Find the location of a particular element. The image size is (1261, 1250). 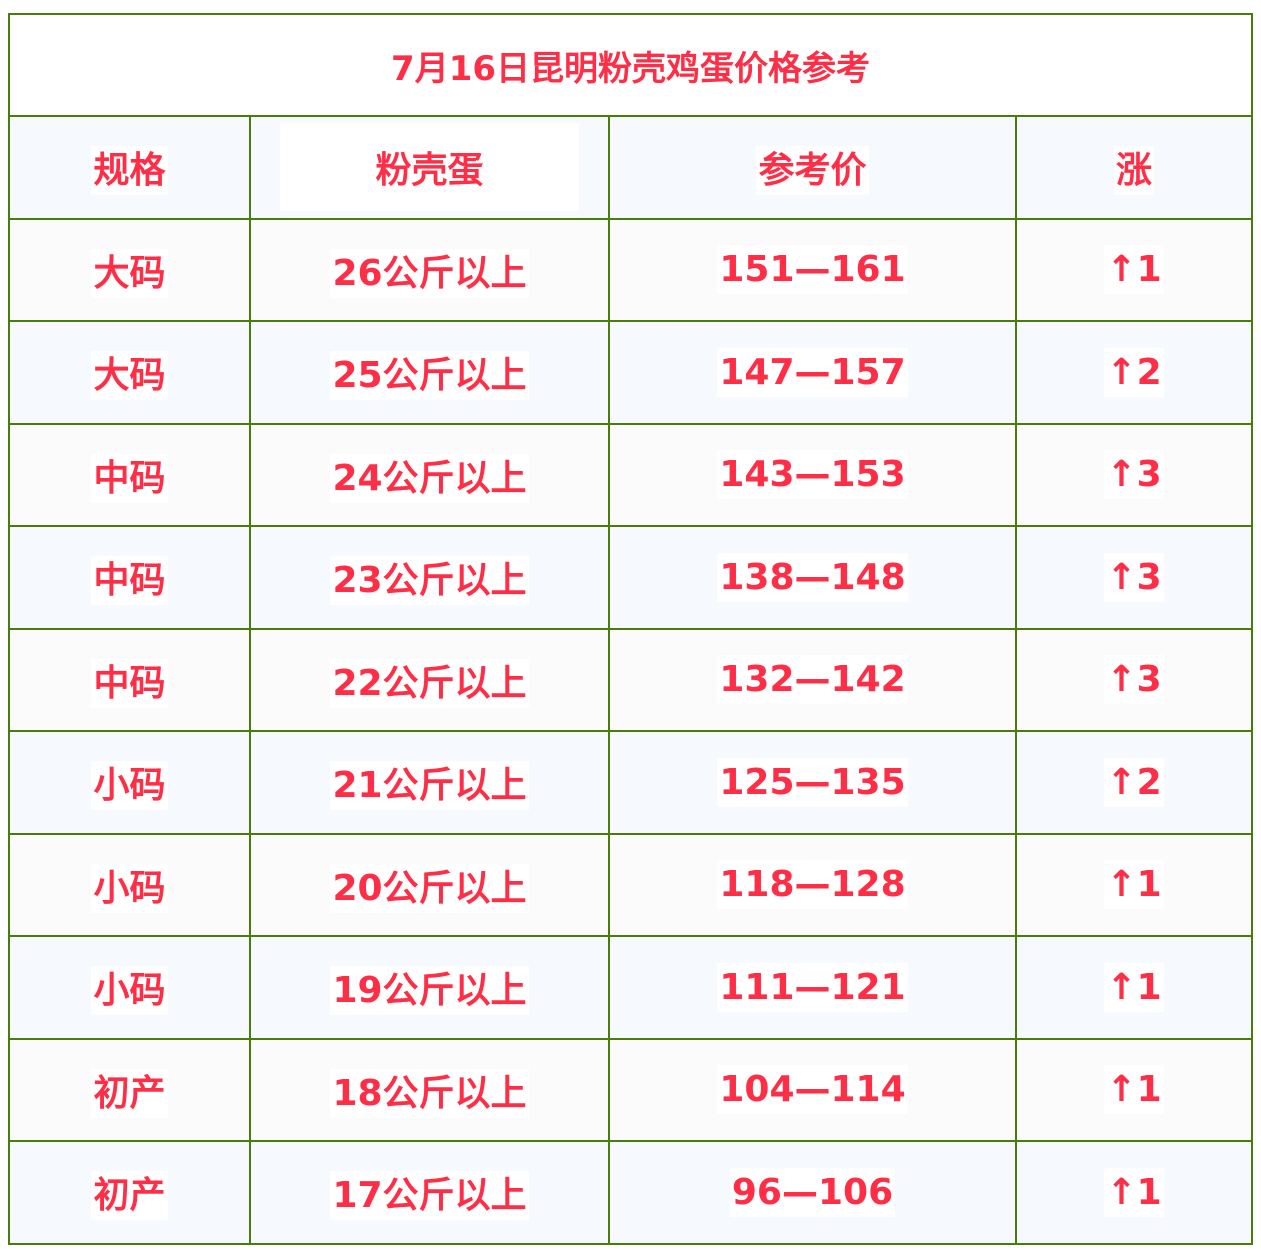

header-egg-type: 粉壳蛋 is located at coordinates (429, 167).